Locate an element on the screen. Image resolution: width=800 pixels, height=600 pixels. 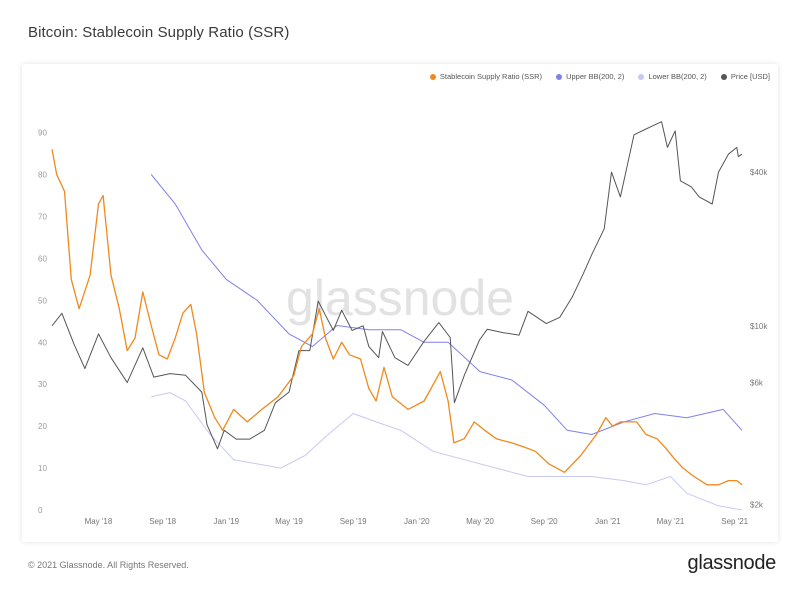
y-left-tick-label: 30 is located at coordinates (42, 384).